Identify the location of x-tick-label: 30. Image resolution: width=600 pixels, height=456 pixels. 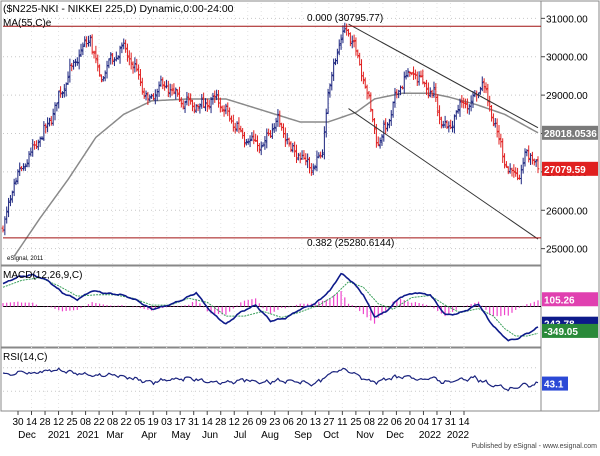
(18, 422).